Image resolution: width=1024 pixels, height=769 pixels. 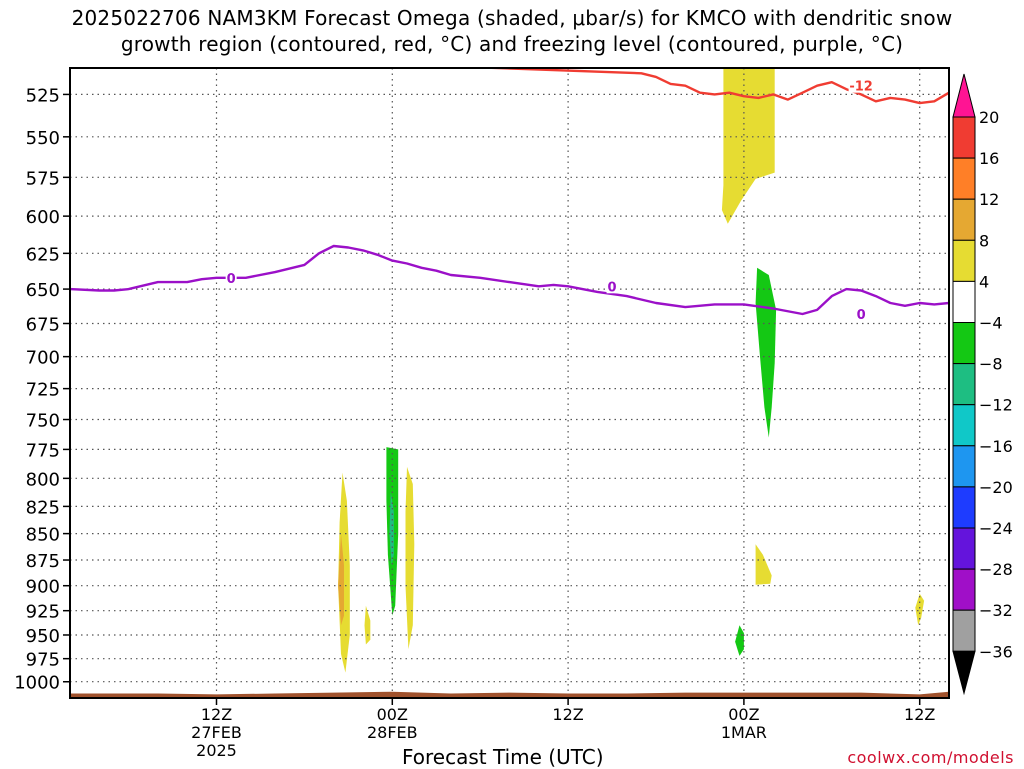 What do you see at coordinates (392, 732) in the screenshot?
I see `x-tick-label-24-1: 28FEB` at bounding box center [392, 732].